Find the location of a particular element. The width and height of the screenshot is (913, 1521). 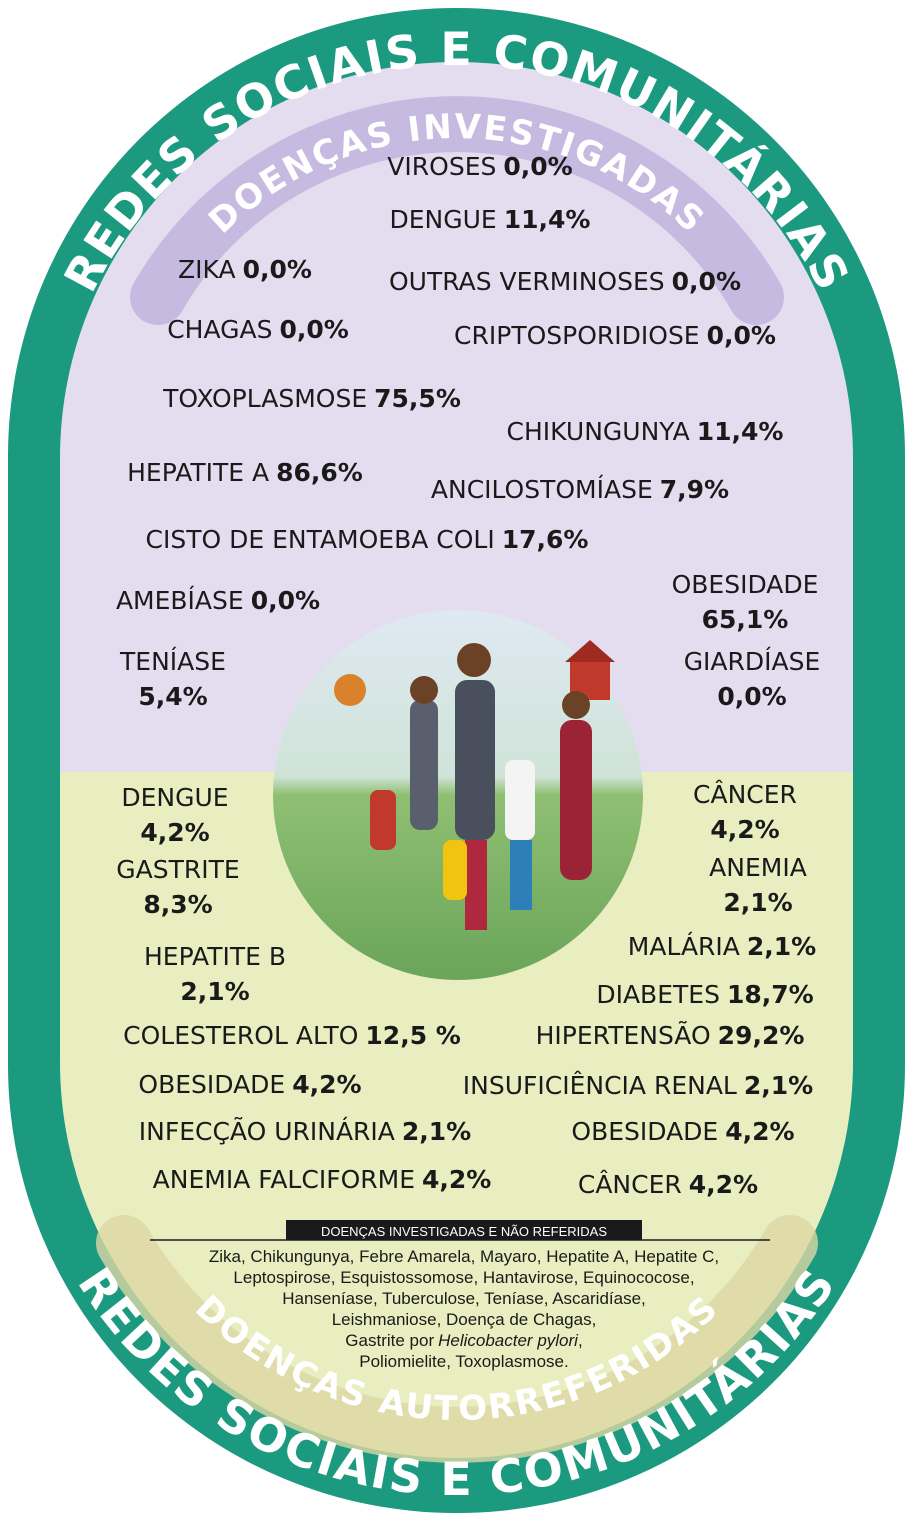

item: HEPATITE A 86,6% is located at coordinates (245, 472).